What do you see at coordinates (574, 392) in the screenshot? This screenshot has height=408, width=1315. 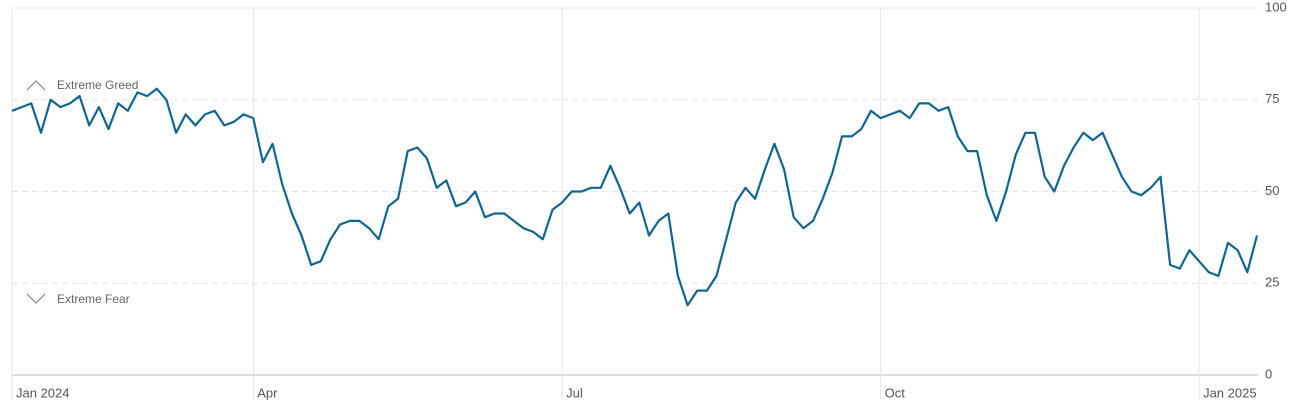 I see `x-tick-label: Jul` at bounding box center [574, 392].